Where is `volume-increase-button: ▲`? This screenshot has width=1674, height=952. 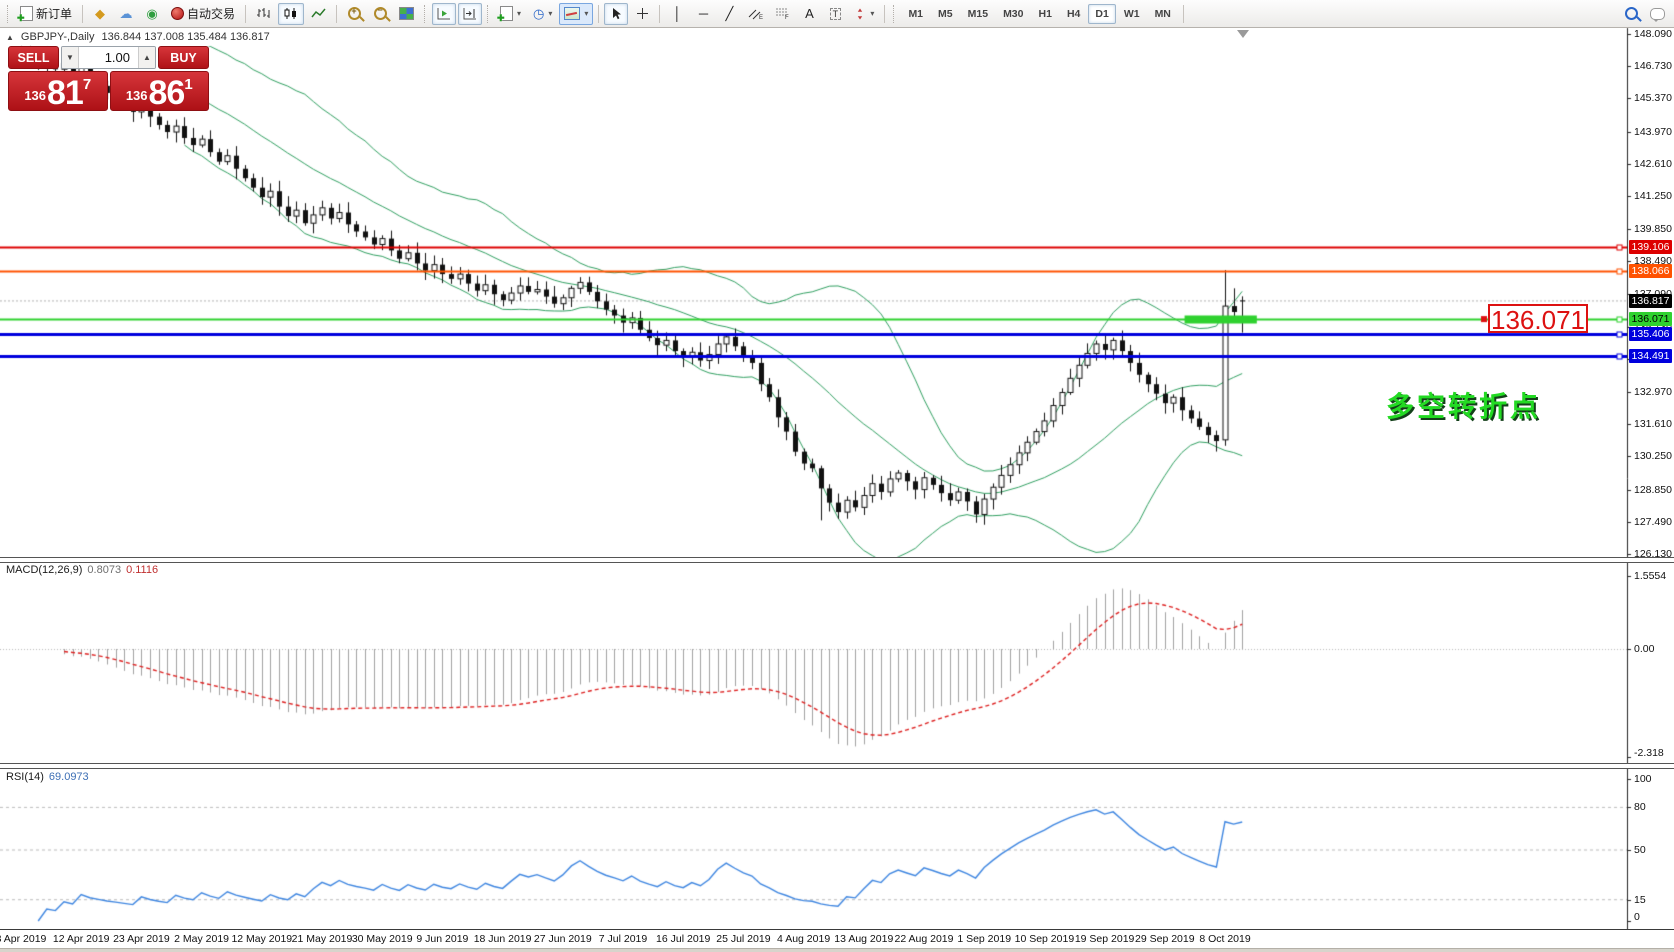 volume-increase-button: ▲ is located at coordinates (146, 57).